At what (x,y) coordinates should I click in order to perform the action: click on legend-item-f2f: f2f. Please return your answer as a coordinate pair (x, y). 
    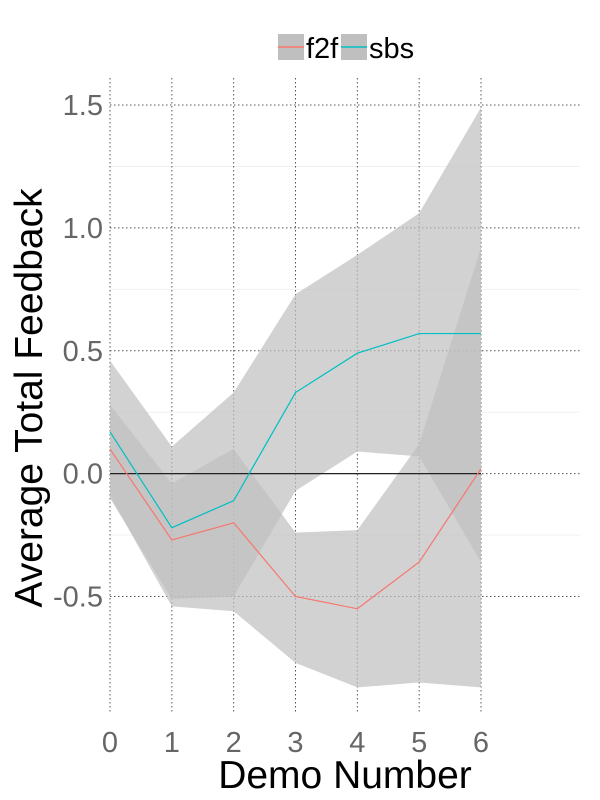
    Looking at the image, I should click on (308, 49).